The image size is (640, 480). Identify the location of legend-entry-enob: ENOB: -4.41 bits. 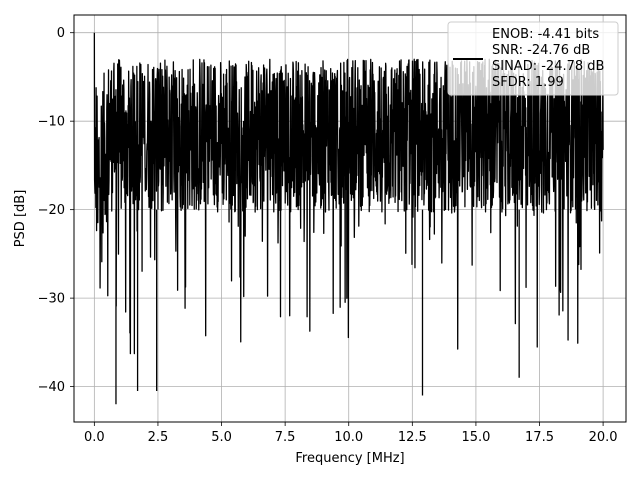
(545, 34).